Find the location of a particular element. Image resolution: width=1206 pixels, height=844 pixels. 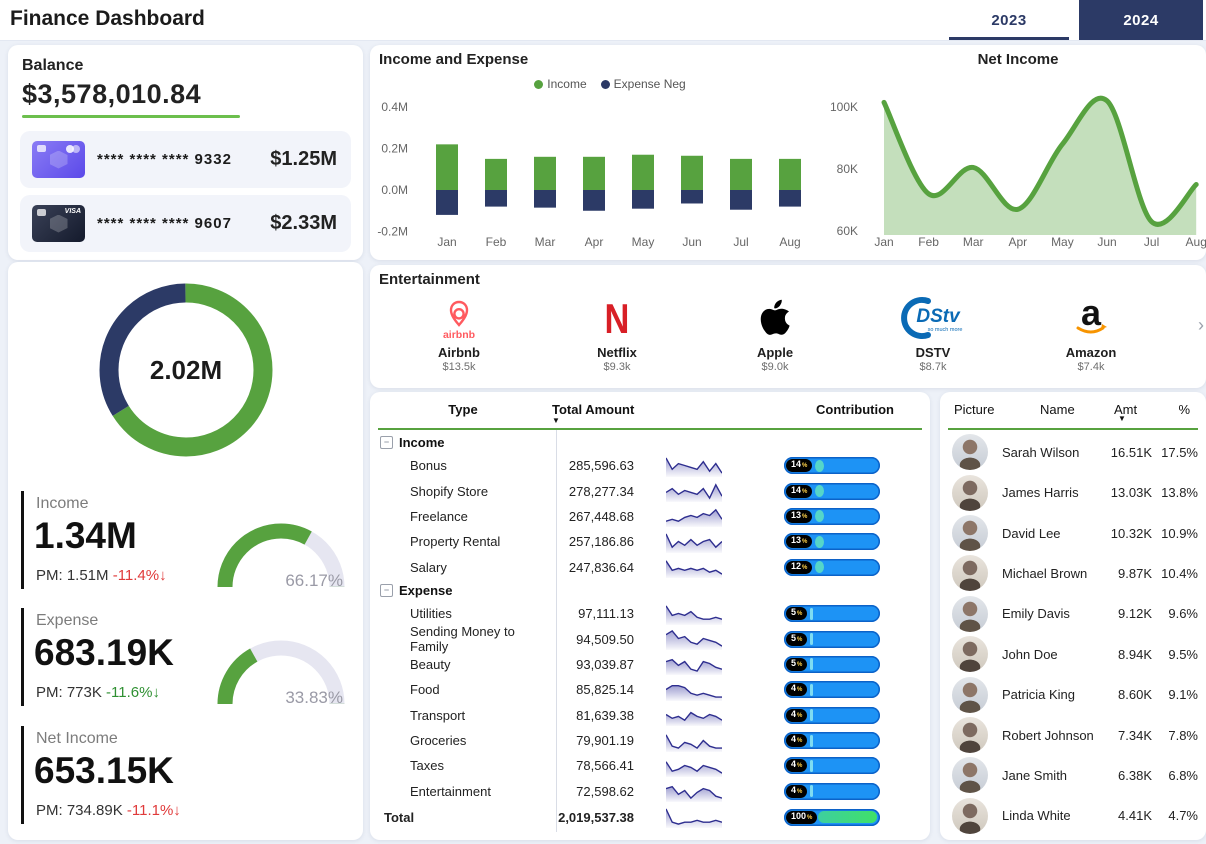

bar-expense-Mar is located at coordinates (545, 199).